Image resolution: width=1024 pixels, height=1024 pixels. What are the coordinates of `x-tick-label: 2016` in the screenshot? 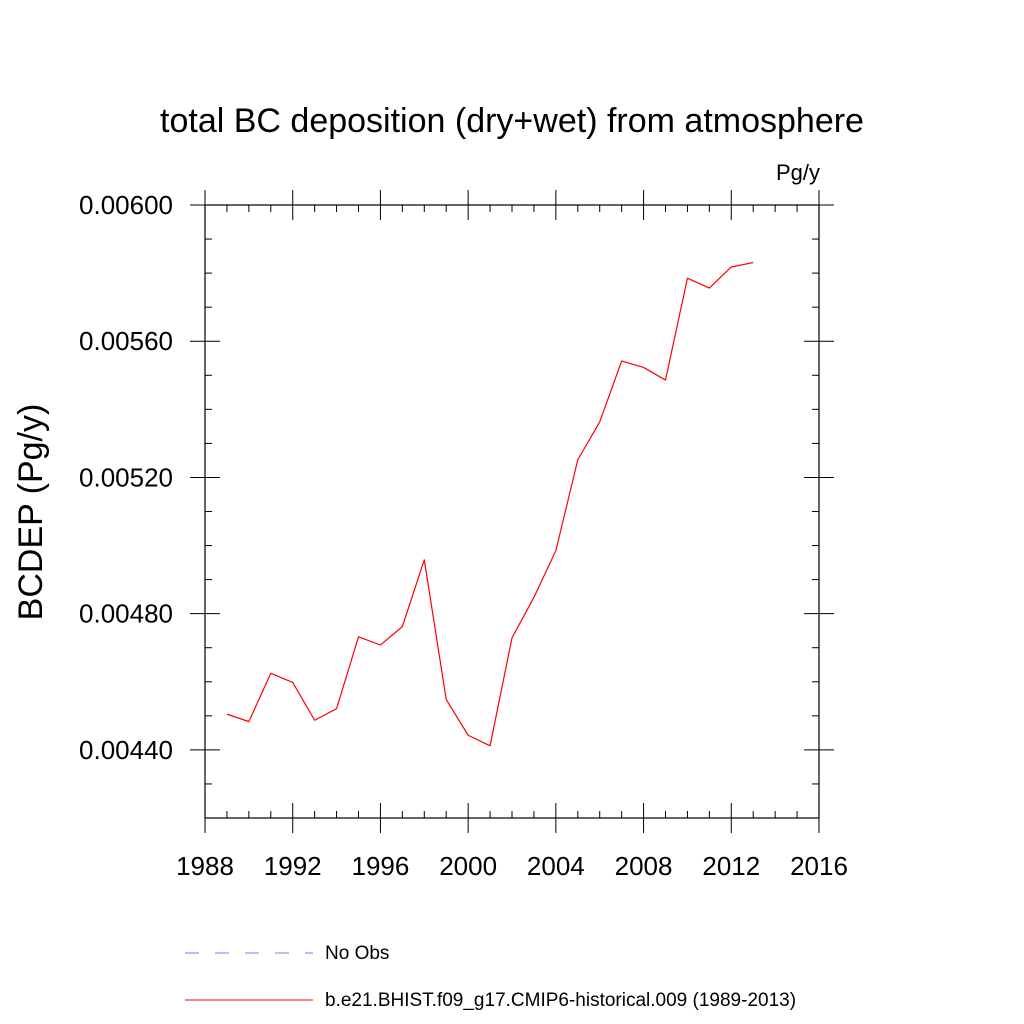 It's located at (819, 866).